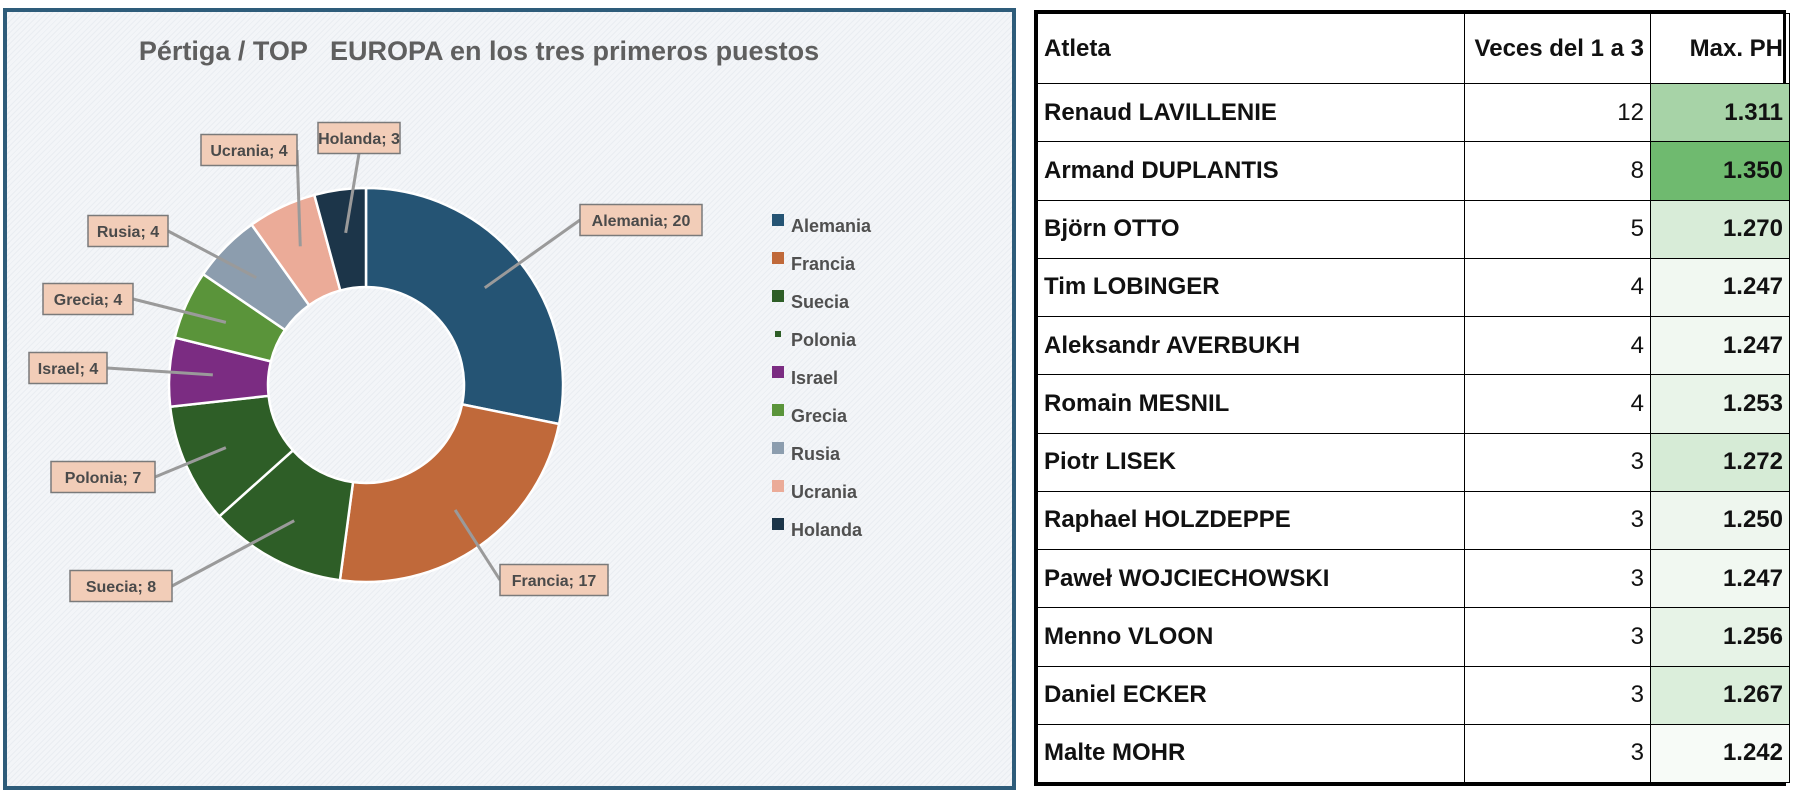 The width and height of the screenshot is (1794, 796). I want to click on data-label-suecia: Suecia; 8, so click(121, 587).